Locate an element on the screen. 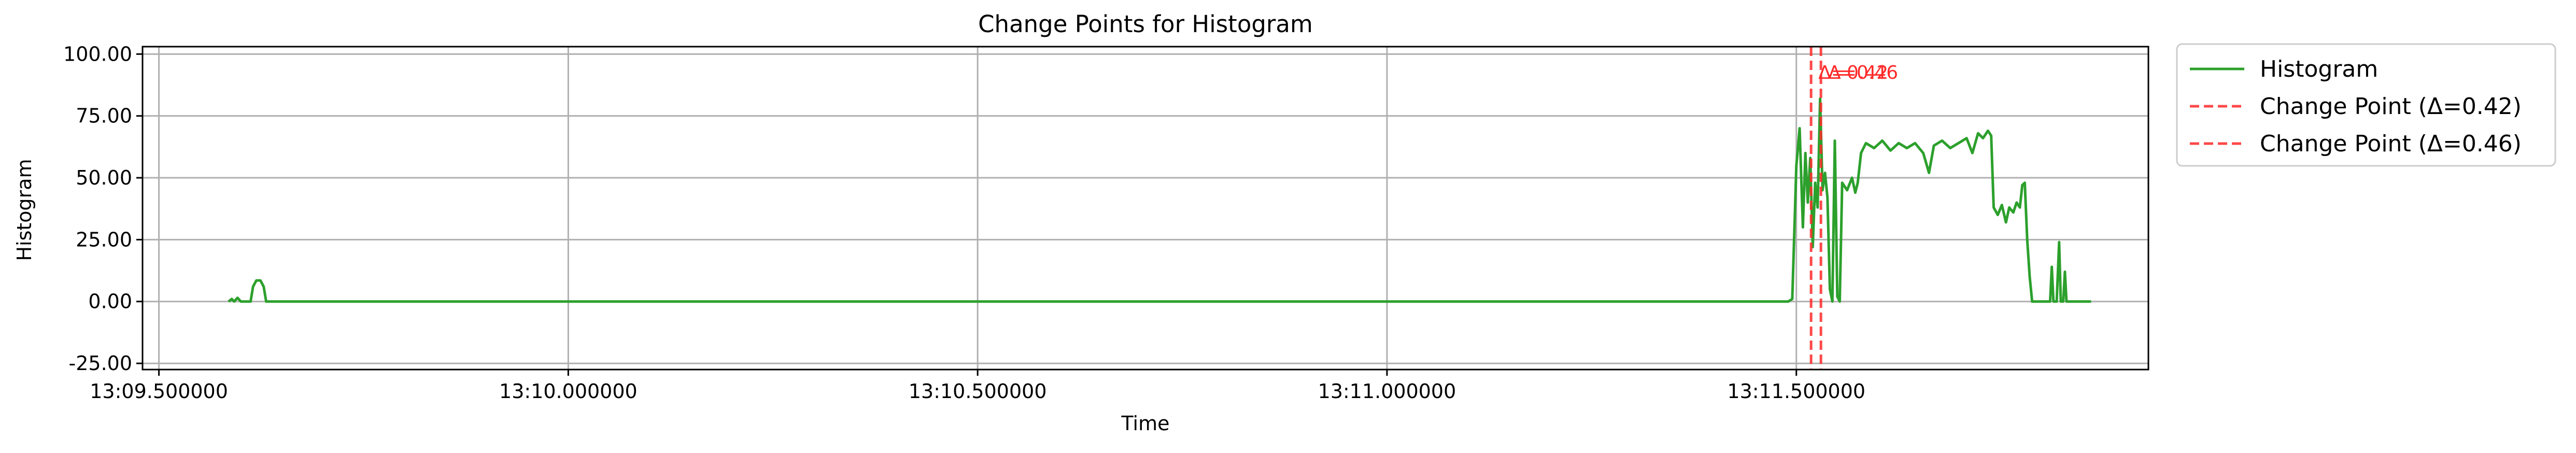  x-tick-label: 13:11.000000 is located at coordinates (1387, 392).